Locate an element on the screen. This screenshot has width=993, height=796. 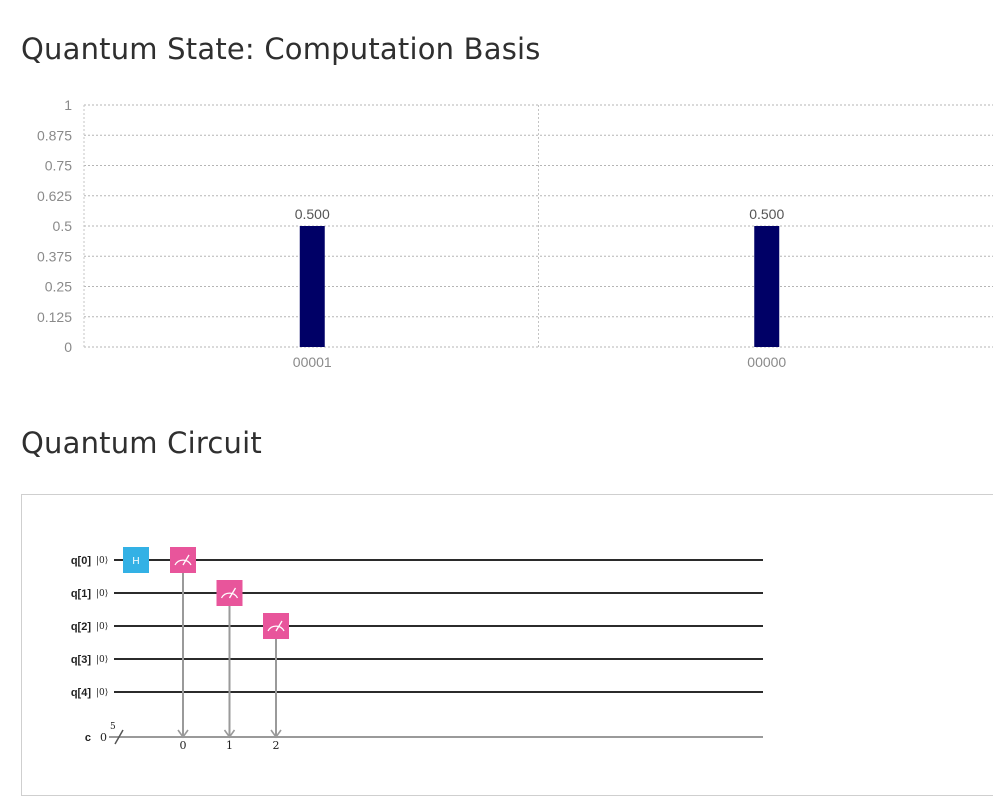
state-section-title: Quantum State: Computation Basis is located at coordinates (281, 49).